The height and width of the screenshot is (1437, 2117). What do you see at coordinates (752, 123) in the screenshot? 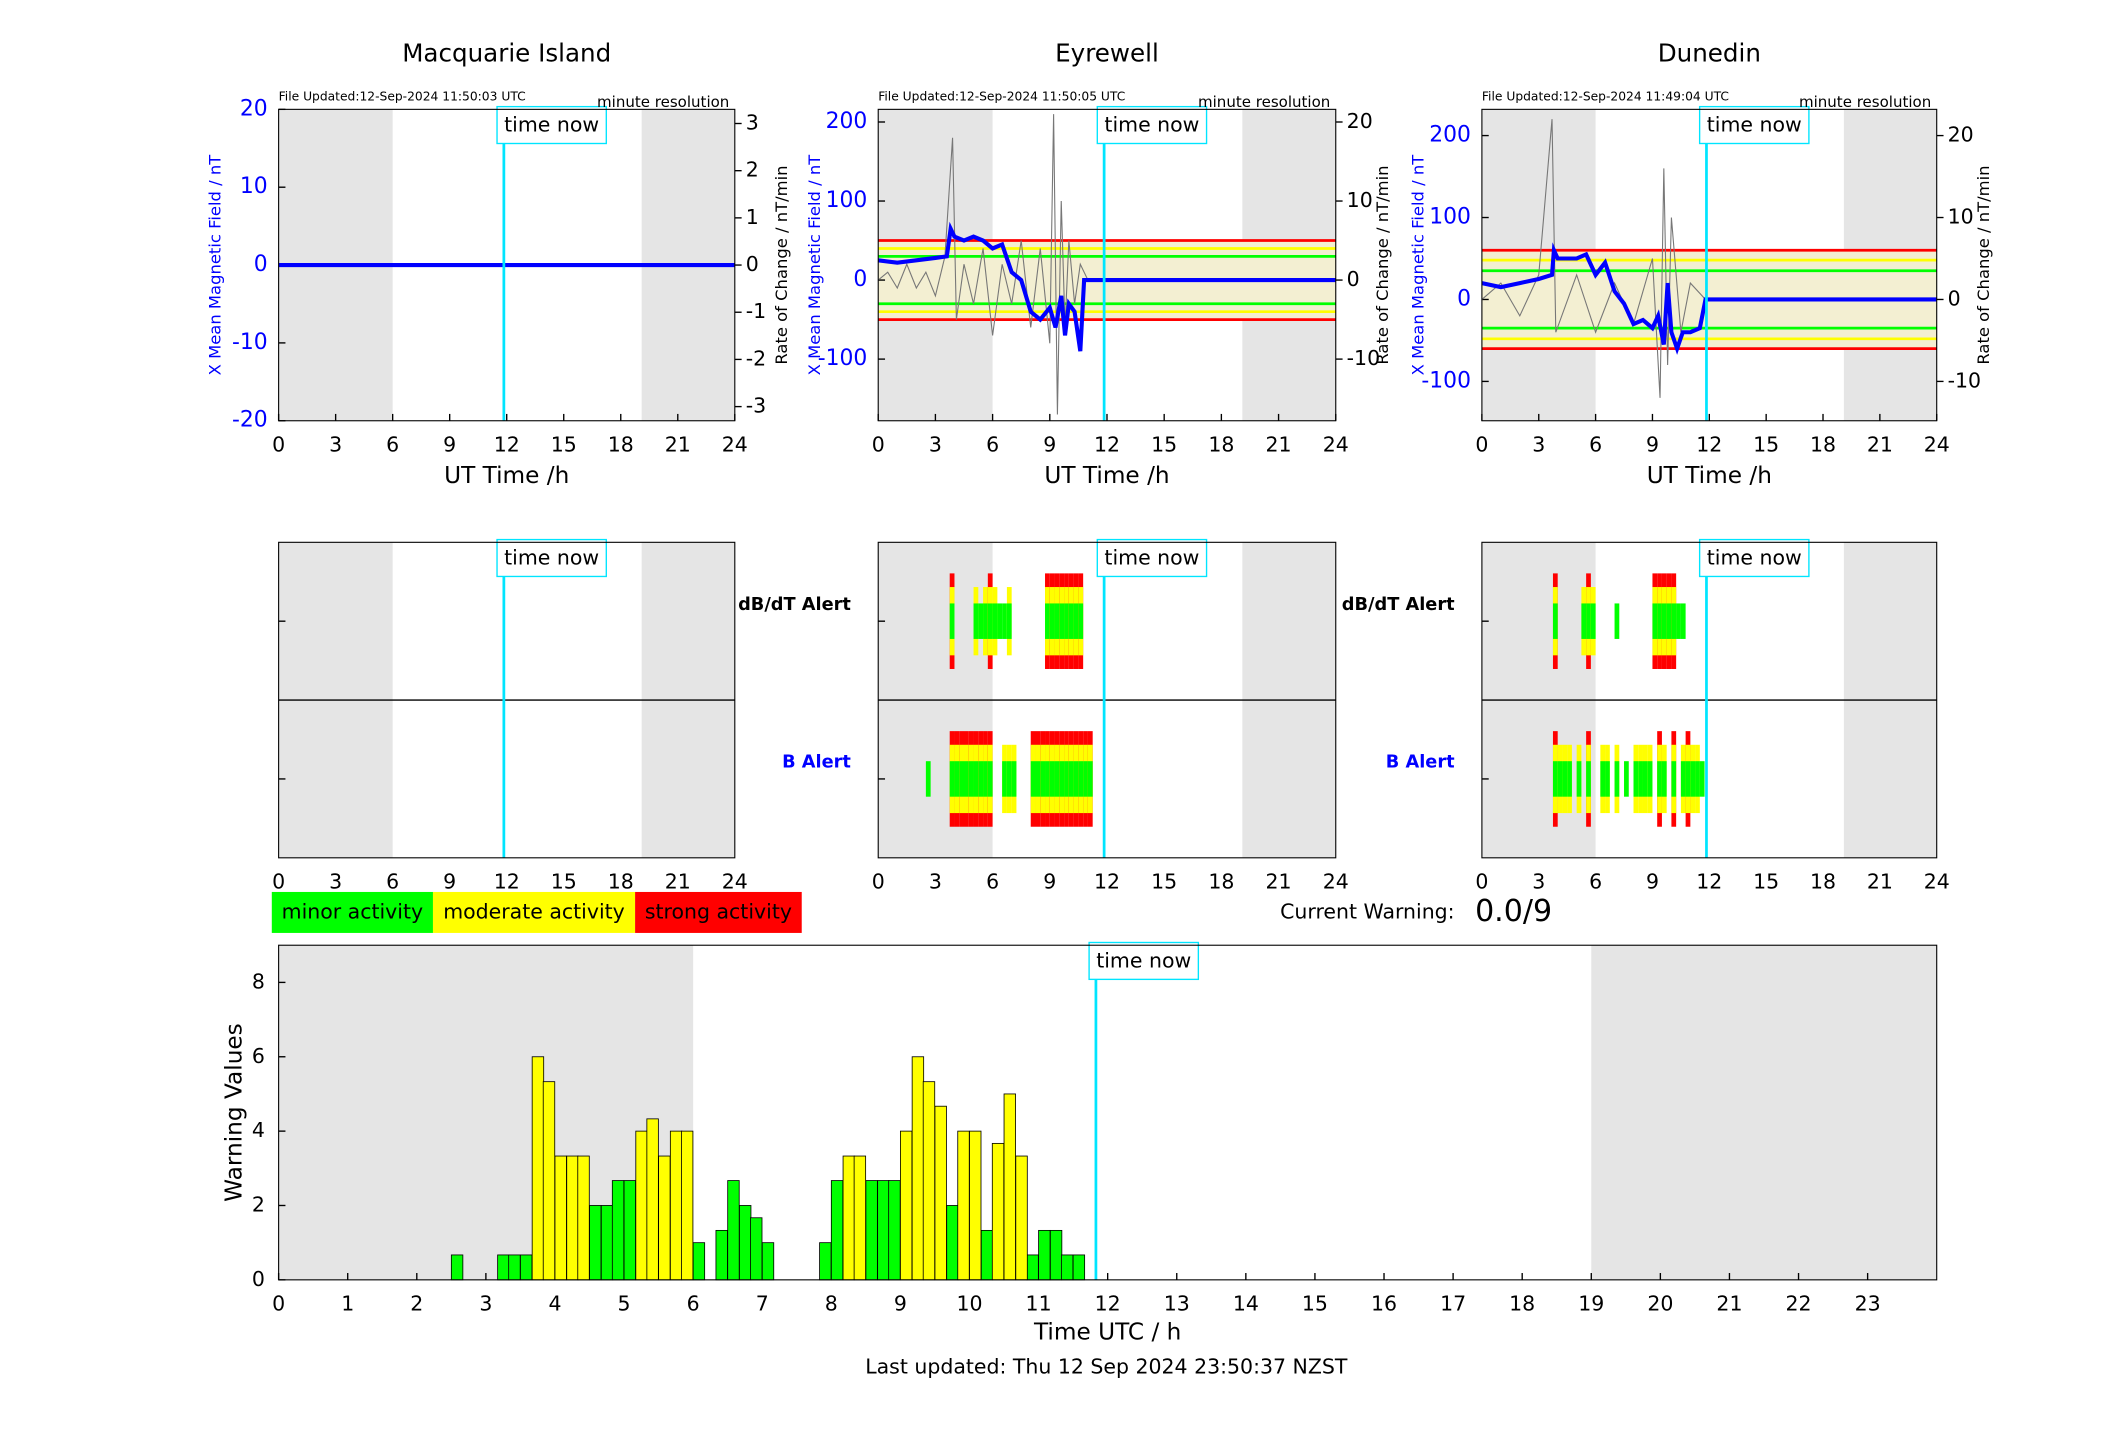
I see `y2-tick-label: 3` at bounding box center [752, 123].